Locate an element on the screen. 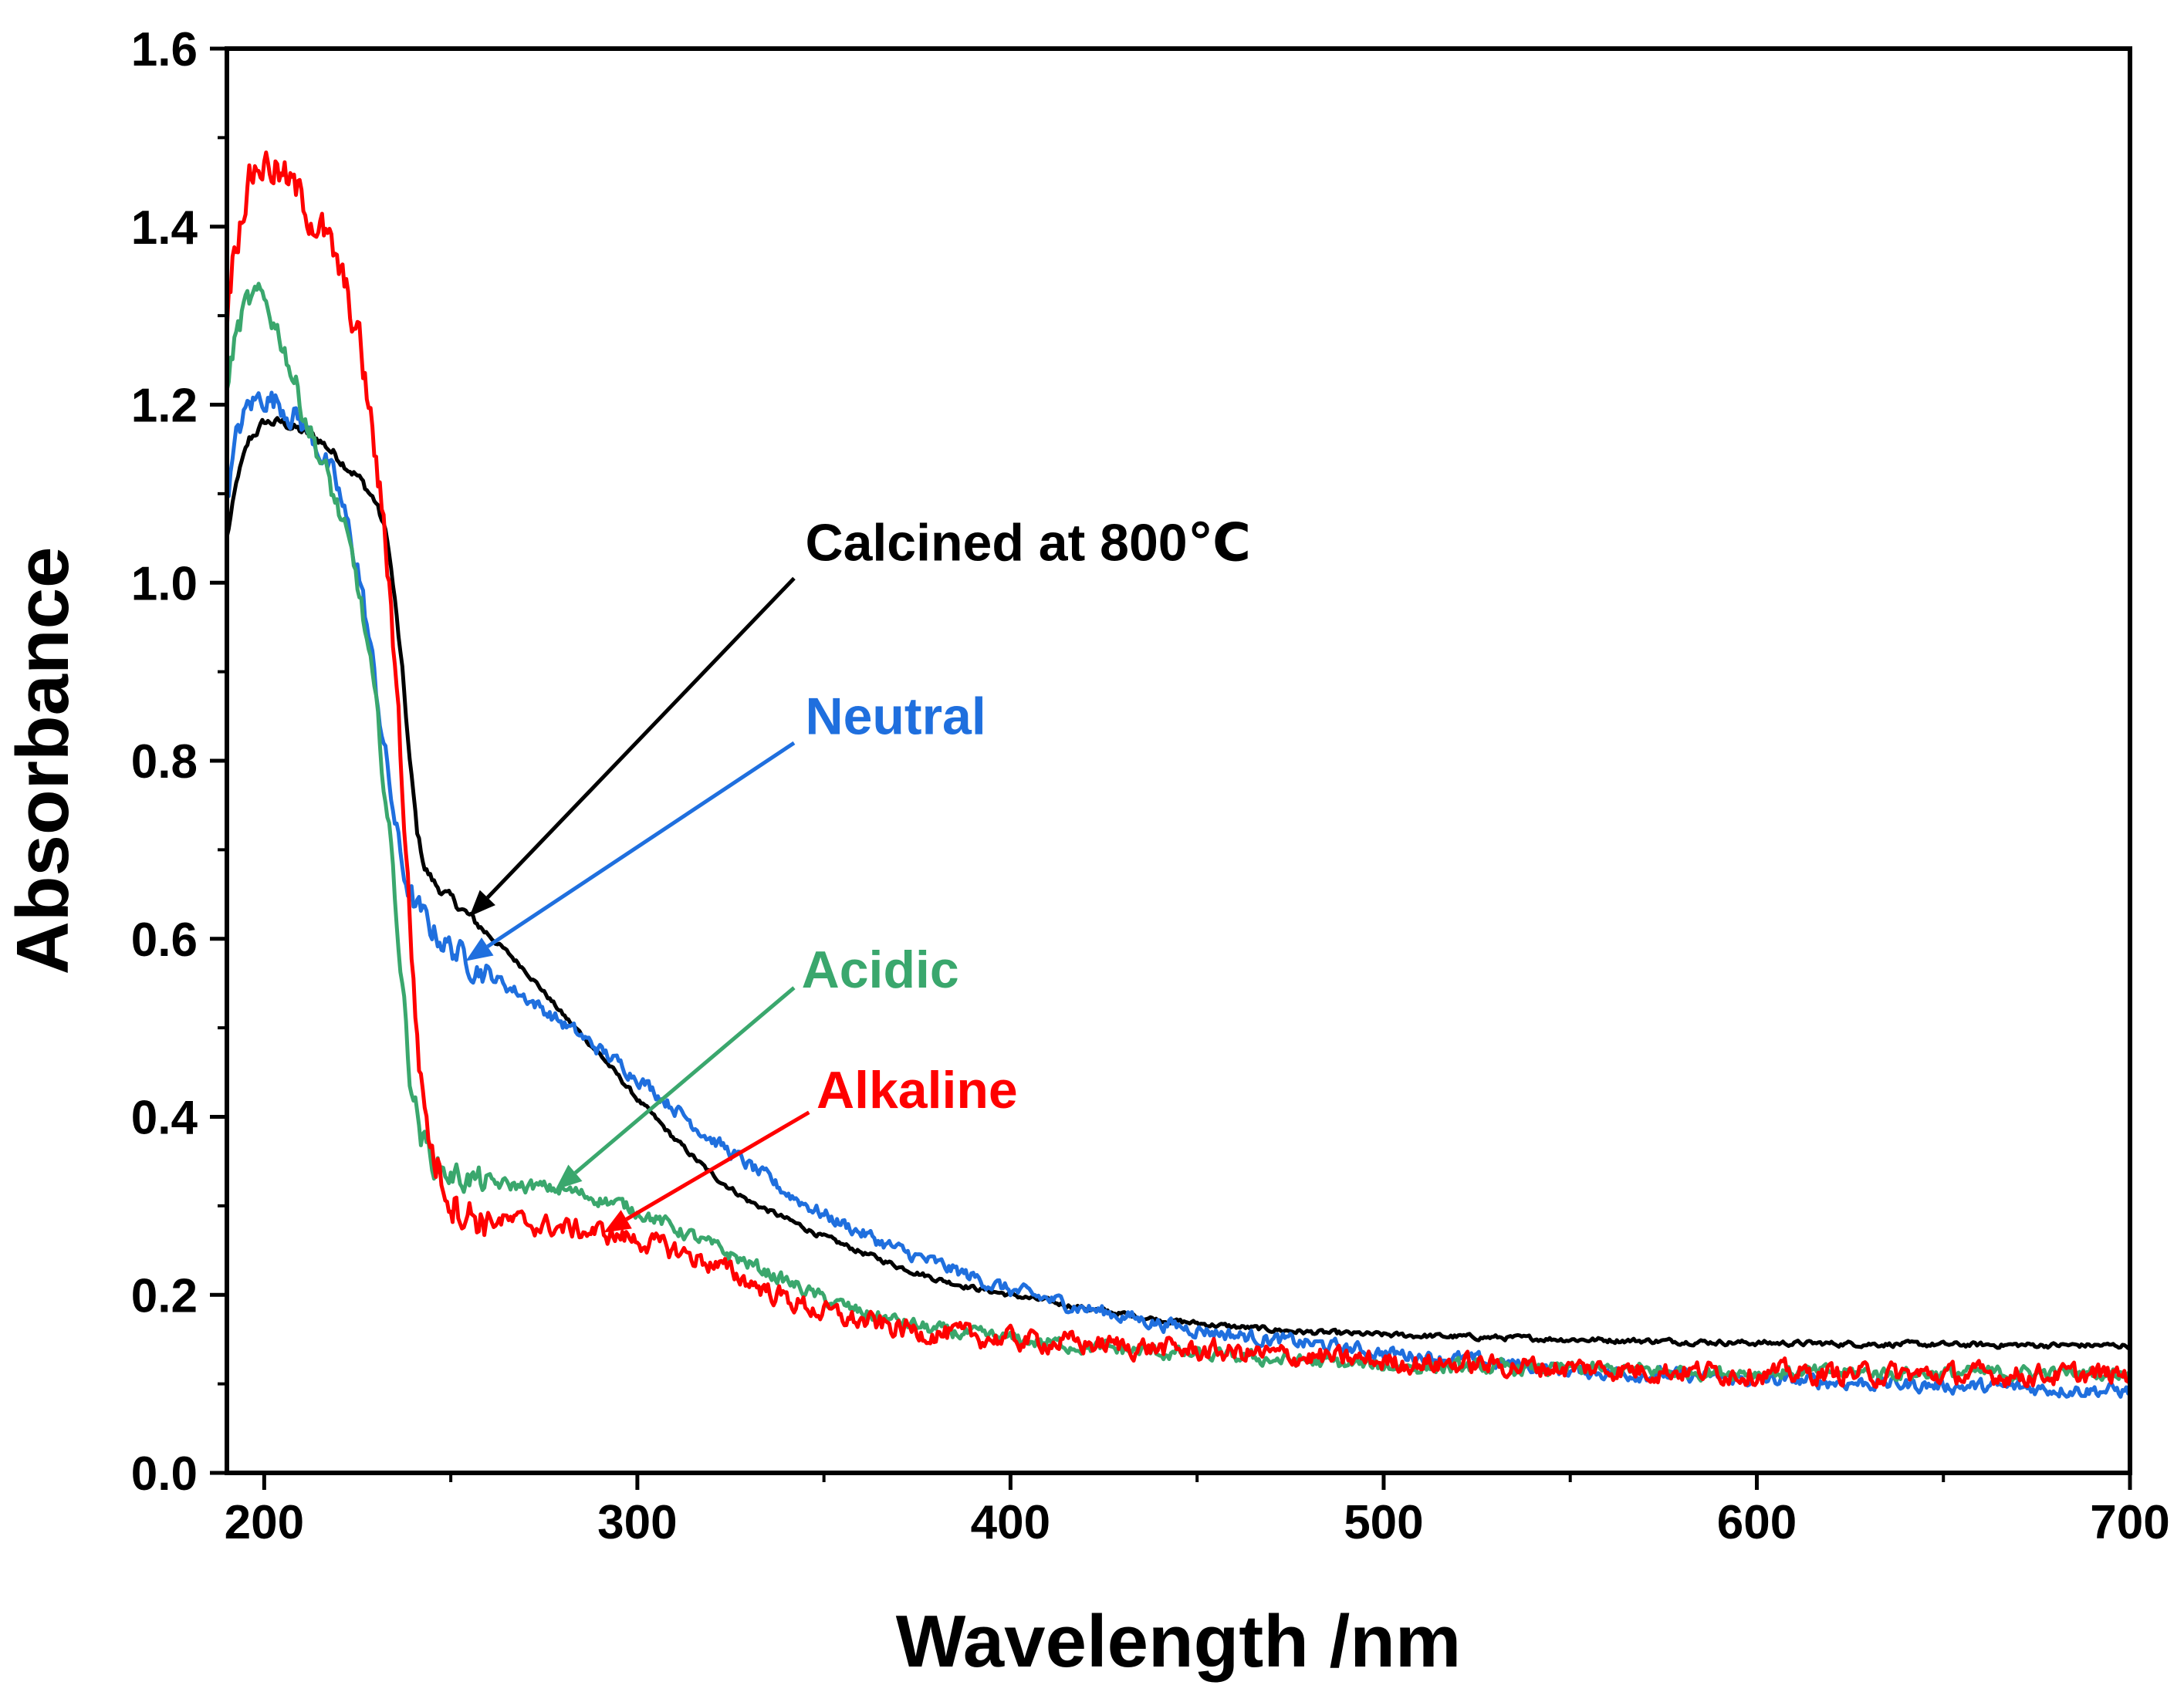 The width and height of the screenshot is (2184, 1692). y-tick-label: 1.0 is located at coordinates (164, 583).